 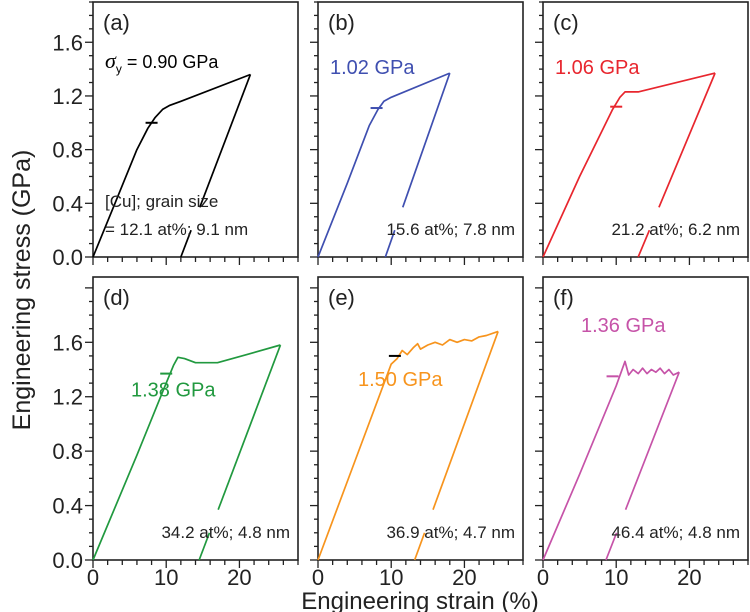 What do you see at coordinates (563, 297) in the screenshot?
I see `panel-label: (f)` at bounding box center [563, 297].